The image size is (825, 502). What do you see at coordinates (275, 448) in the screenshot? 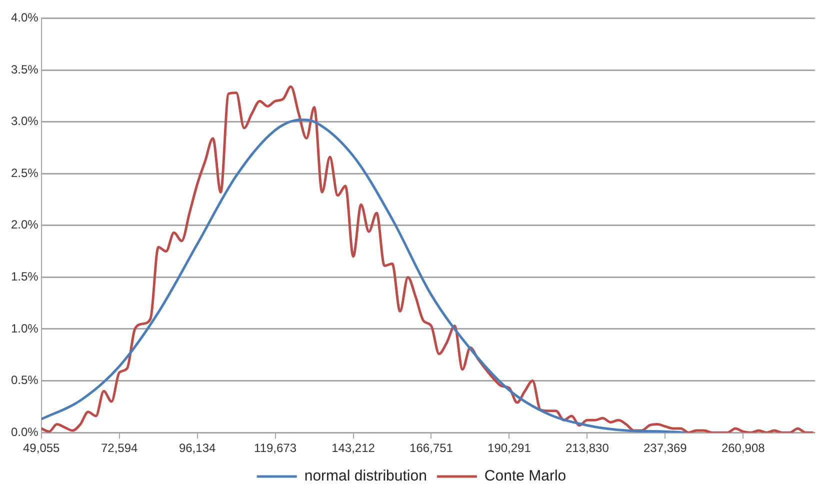
I see `x-tick-label: 119,673` at bounding box center [275, 448].